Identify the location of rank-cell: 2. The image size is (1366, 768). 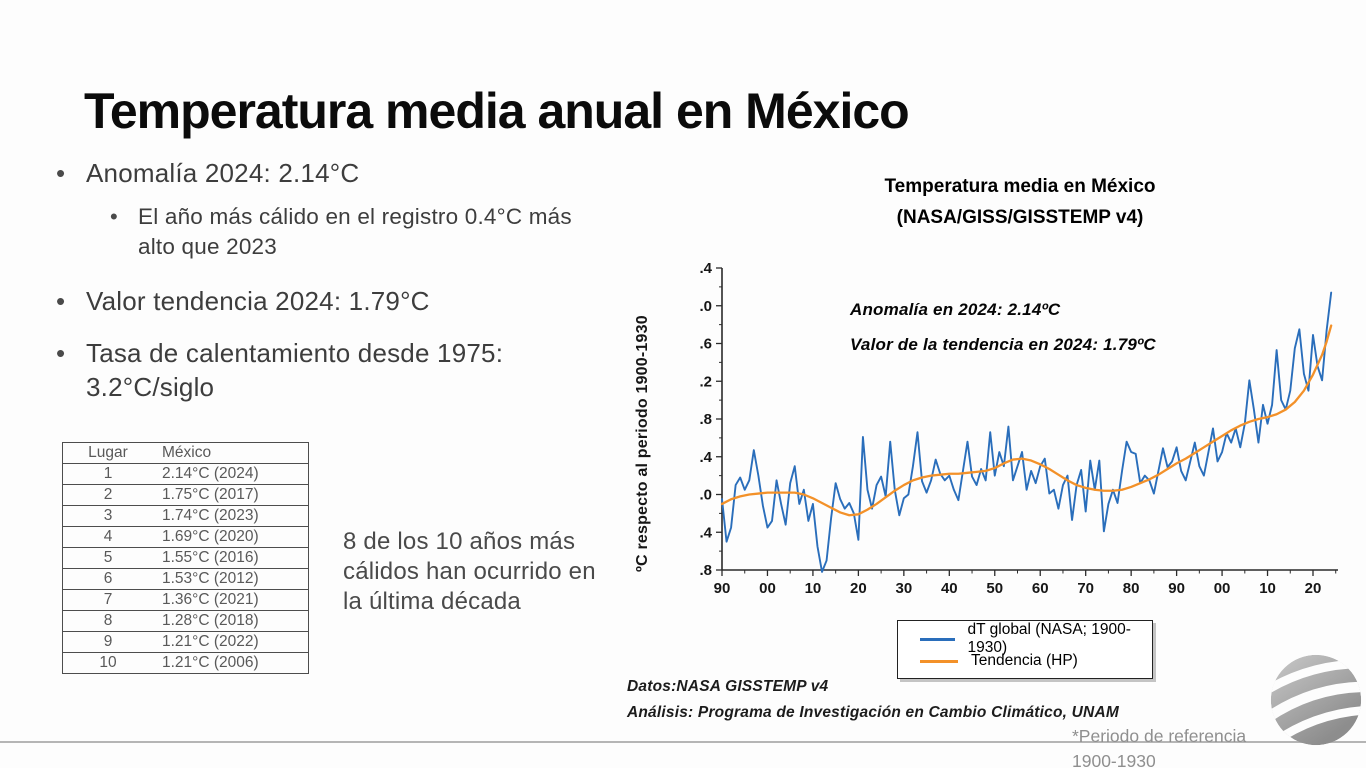
(107, 495).